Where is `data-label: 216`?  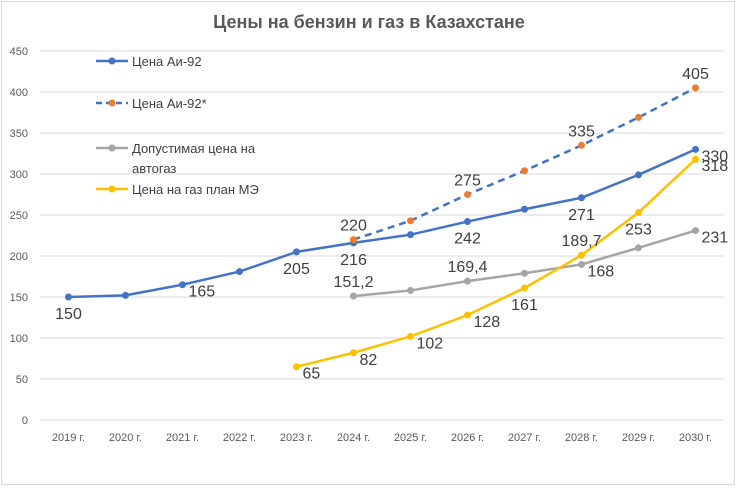
data-label: 216 is located at coordinates (353, 260).